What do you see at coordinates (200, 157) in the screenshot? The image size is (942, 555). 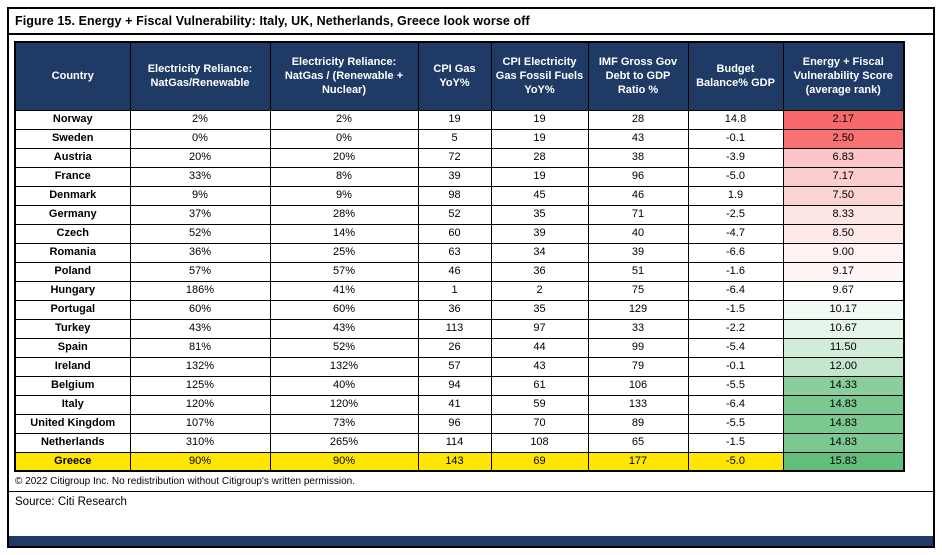 I see `value-cell: 20%` at bounding box center [200, 157].